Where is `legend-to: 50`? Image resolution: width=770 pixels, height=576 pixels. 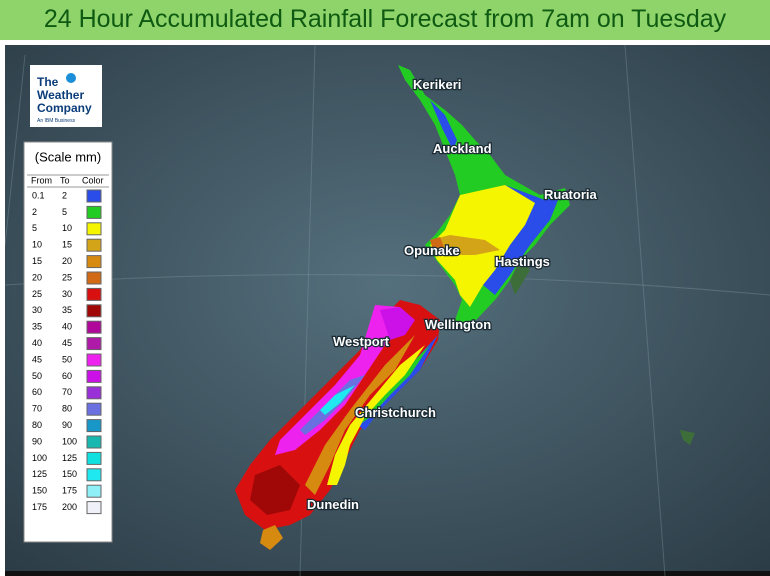 legend-to: 50 is located at coordinates (67, 359).